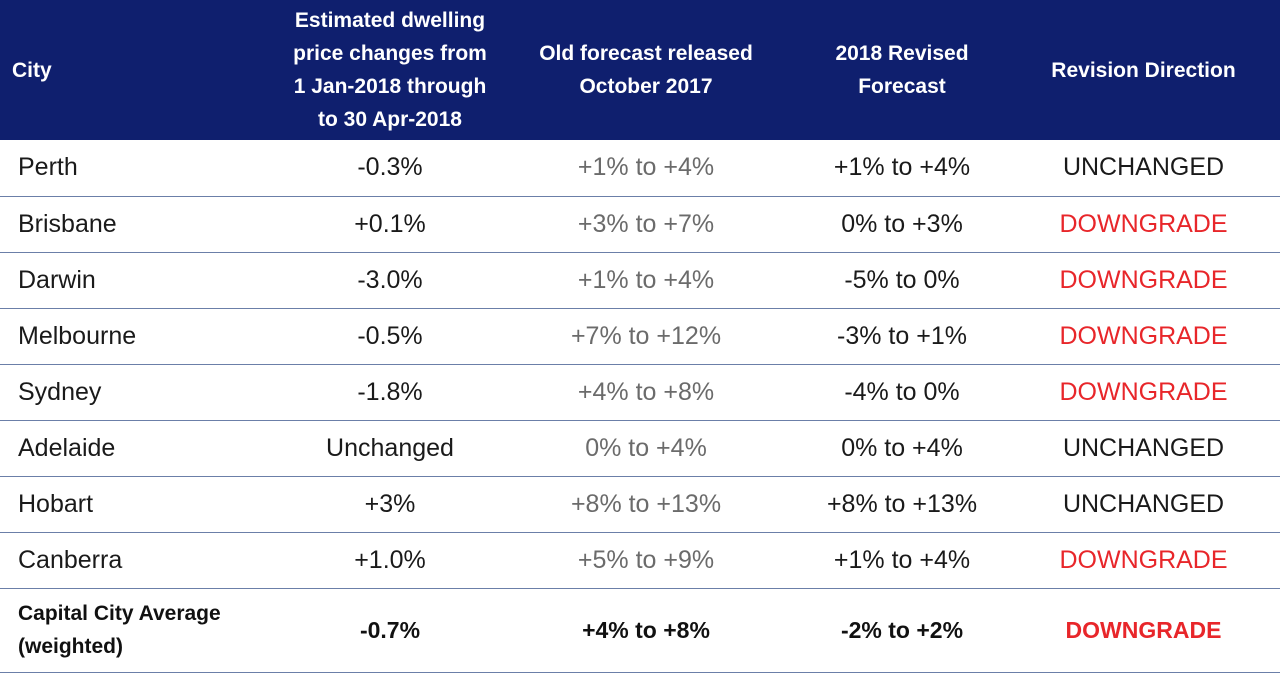 Image resolution: width=1280 pixels, height=673 pixels. What do you see at coordinates (902, 504) in the screenshot?
I see `revised-forecast-cell: +8% to +13%` at bounding box center [902, 504].